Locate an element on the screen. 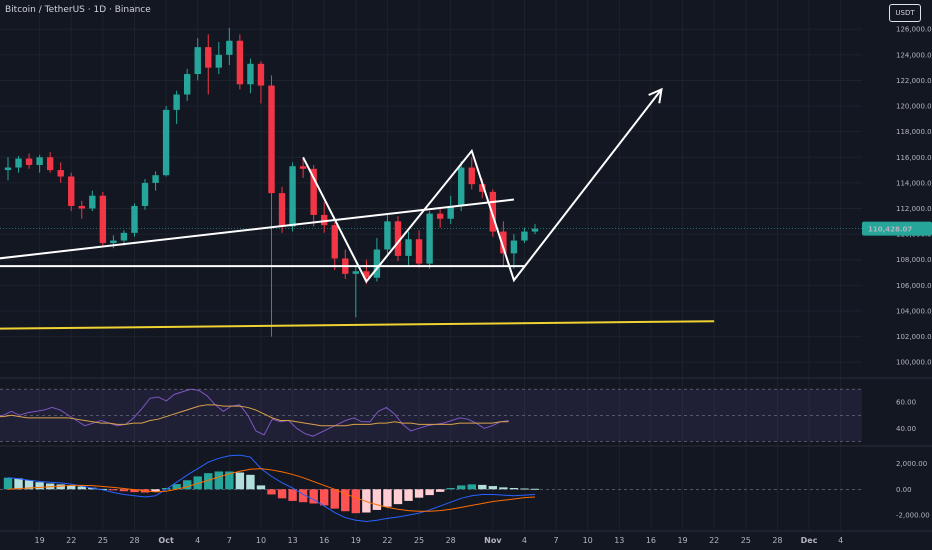  price-tick-label: 106,000.00 is located at coordinates (914, 286).